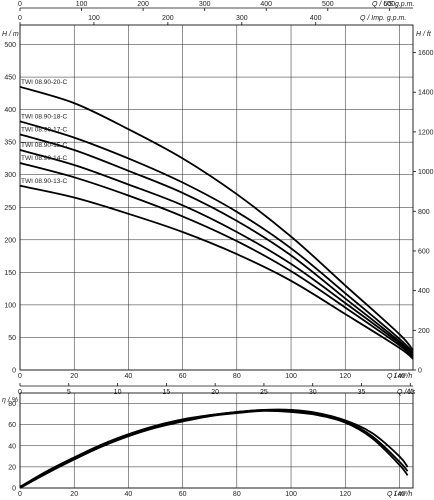 The width and height of the screenshot is (434, 500). I want to click on head-y-tick-label: 150, so click(10, 273).